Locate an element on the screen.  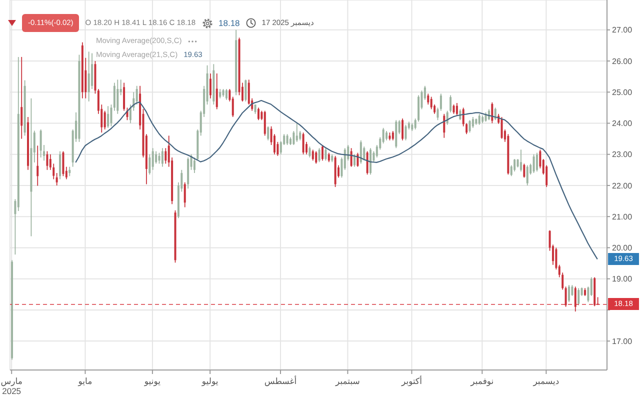
y-tick-label: 24.00 is located at coordinates (622, 123).